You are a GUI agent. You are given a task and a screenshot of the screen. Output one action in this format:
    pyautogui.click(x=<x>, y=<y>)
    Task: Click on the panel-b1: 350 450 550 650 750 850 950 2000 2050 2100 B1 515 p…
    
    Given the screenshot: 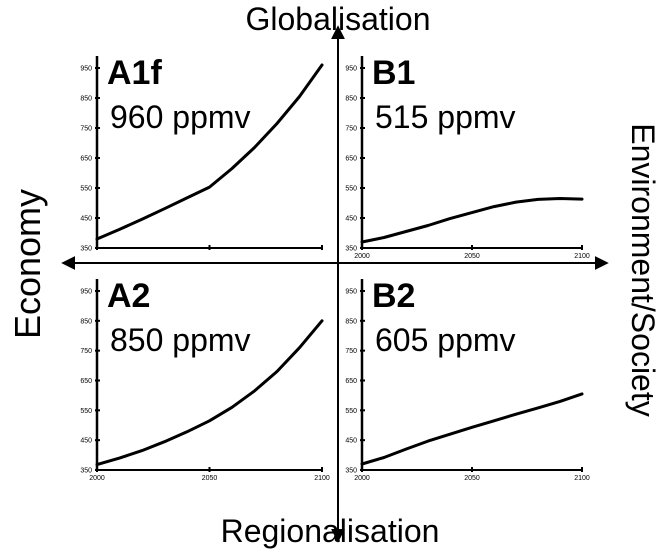 What is the action you would take?
    pyautogui.click(x=467, y=157)
    